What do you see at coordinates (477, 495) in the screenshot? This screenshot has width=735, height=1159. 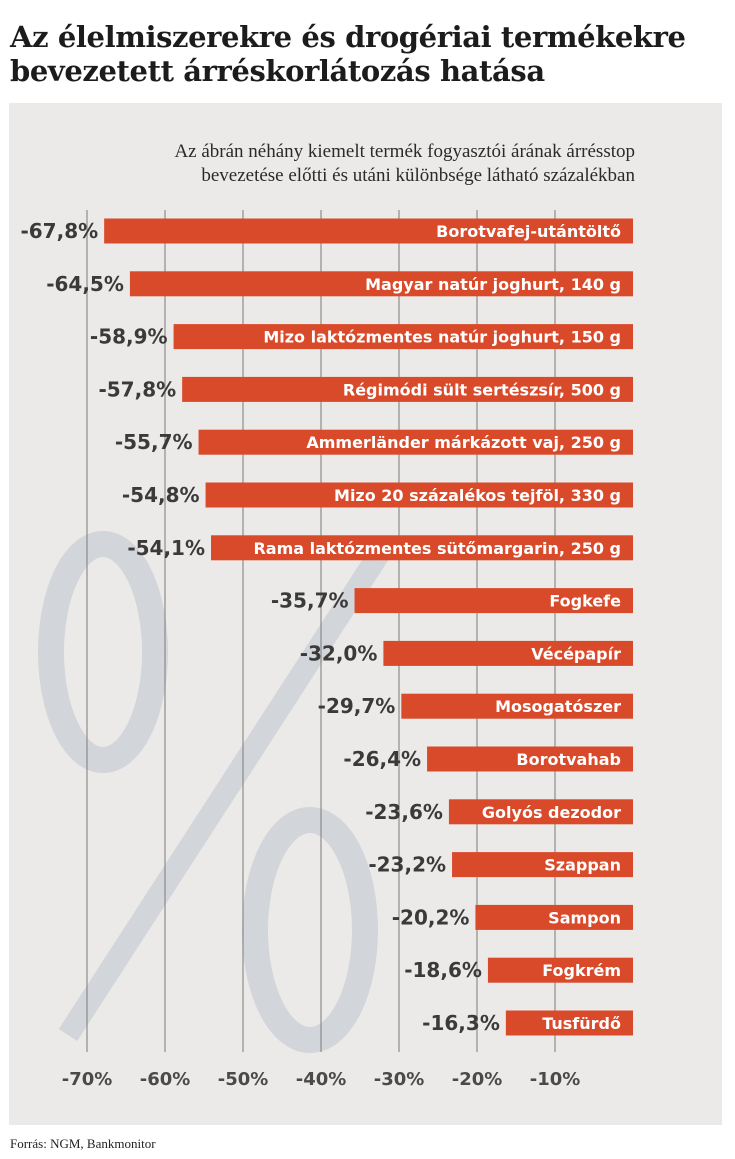 I see `bar-category-label: Mizo 20 százalékos tejföl, 330 g` at bounding box center [477, 495].